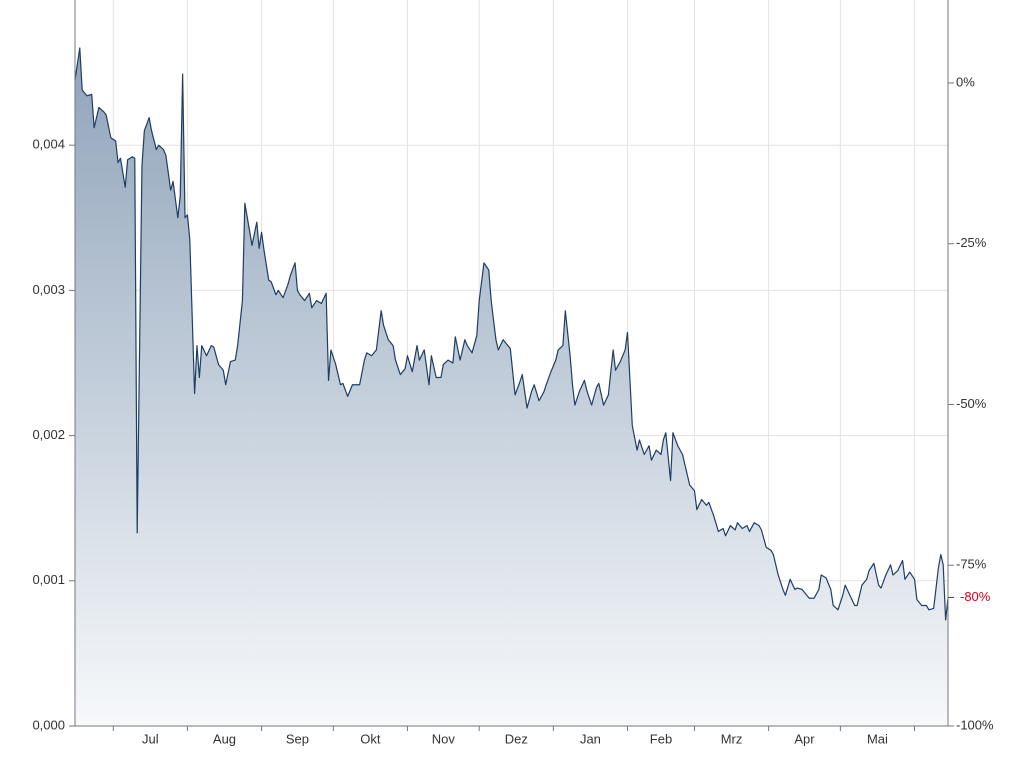 Image resolution: width=1024 pixels, height=768 pixels. I want to click on x-tick-label: Mai, so click(877, 738).